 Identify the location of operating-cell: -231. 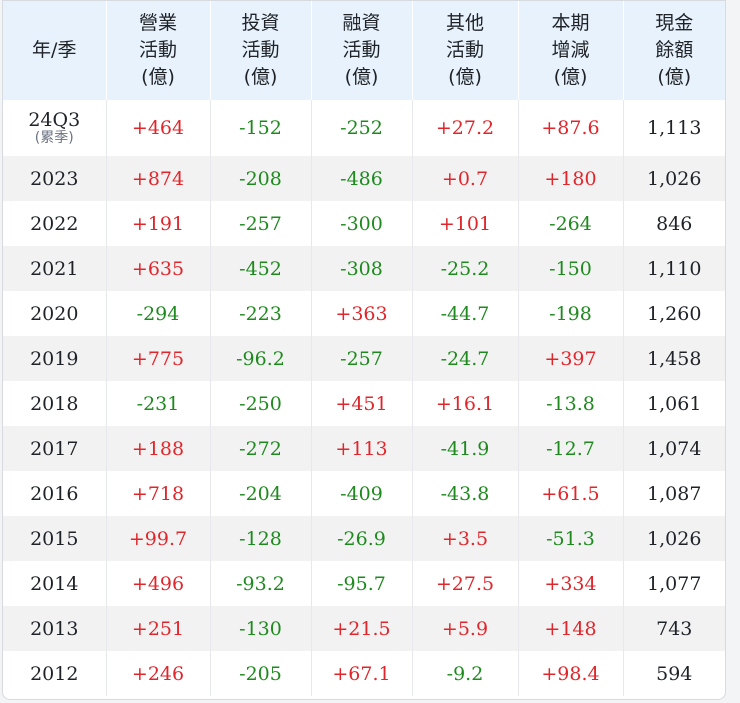
(158, 403).